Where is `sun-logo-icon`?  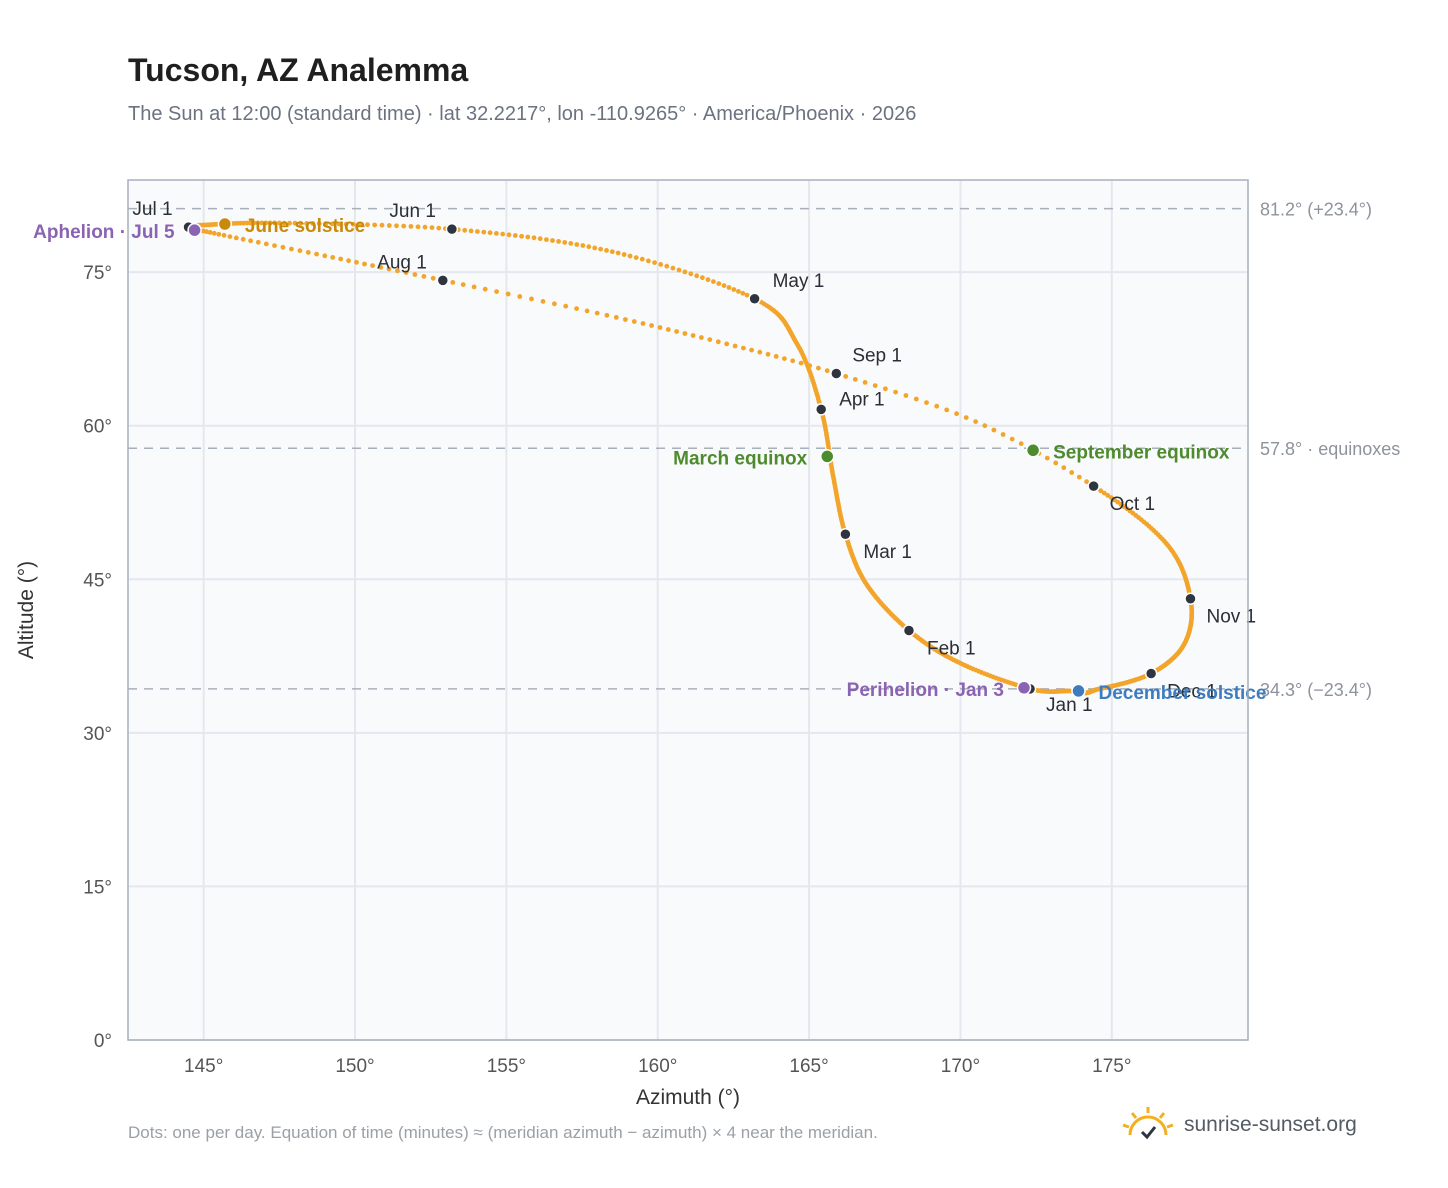
sun-logo-icon is located at coordinates (1148, 1123).